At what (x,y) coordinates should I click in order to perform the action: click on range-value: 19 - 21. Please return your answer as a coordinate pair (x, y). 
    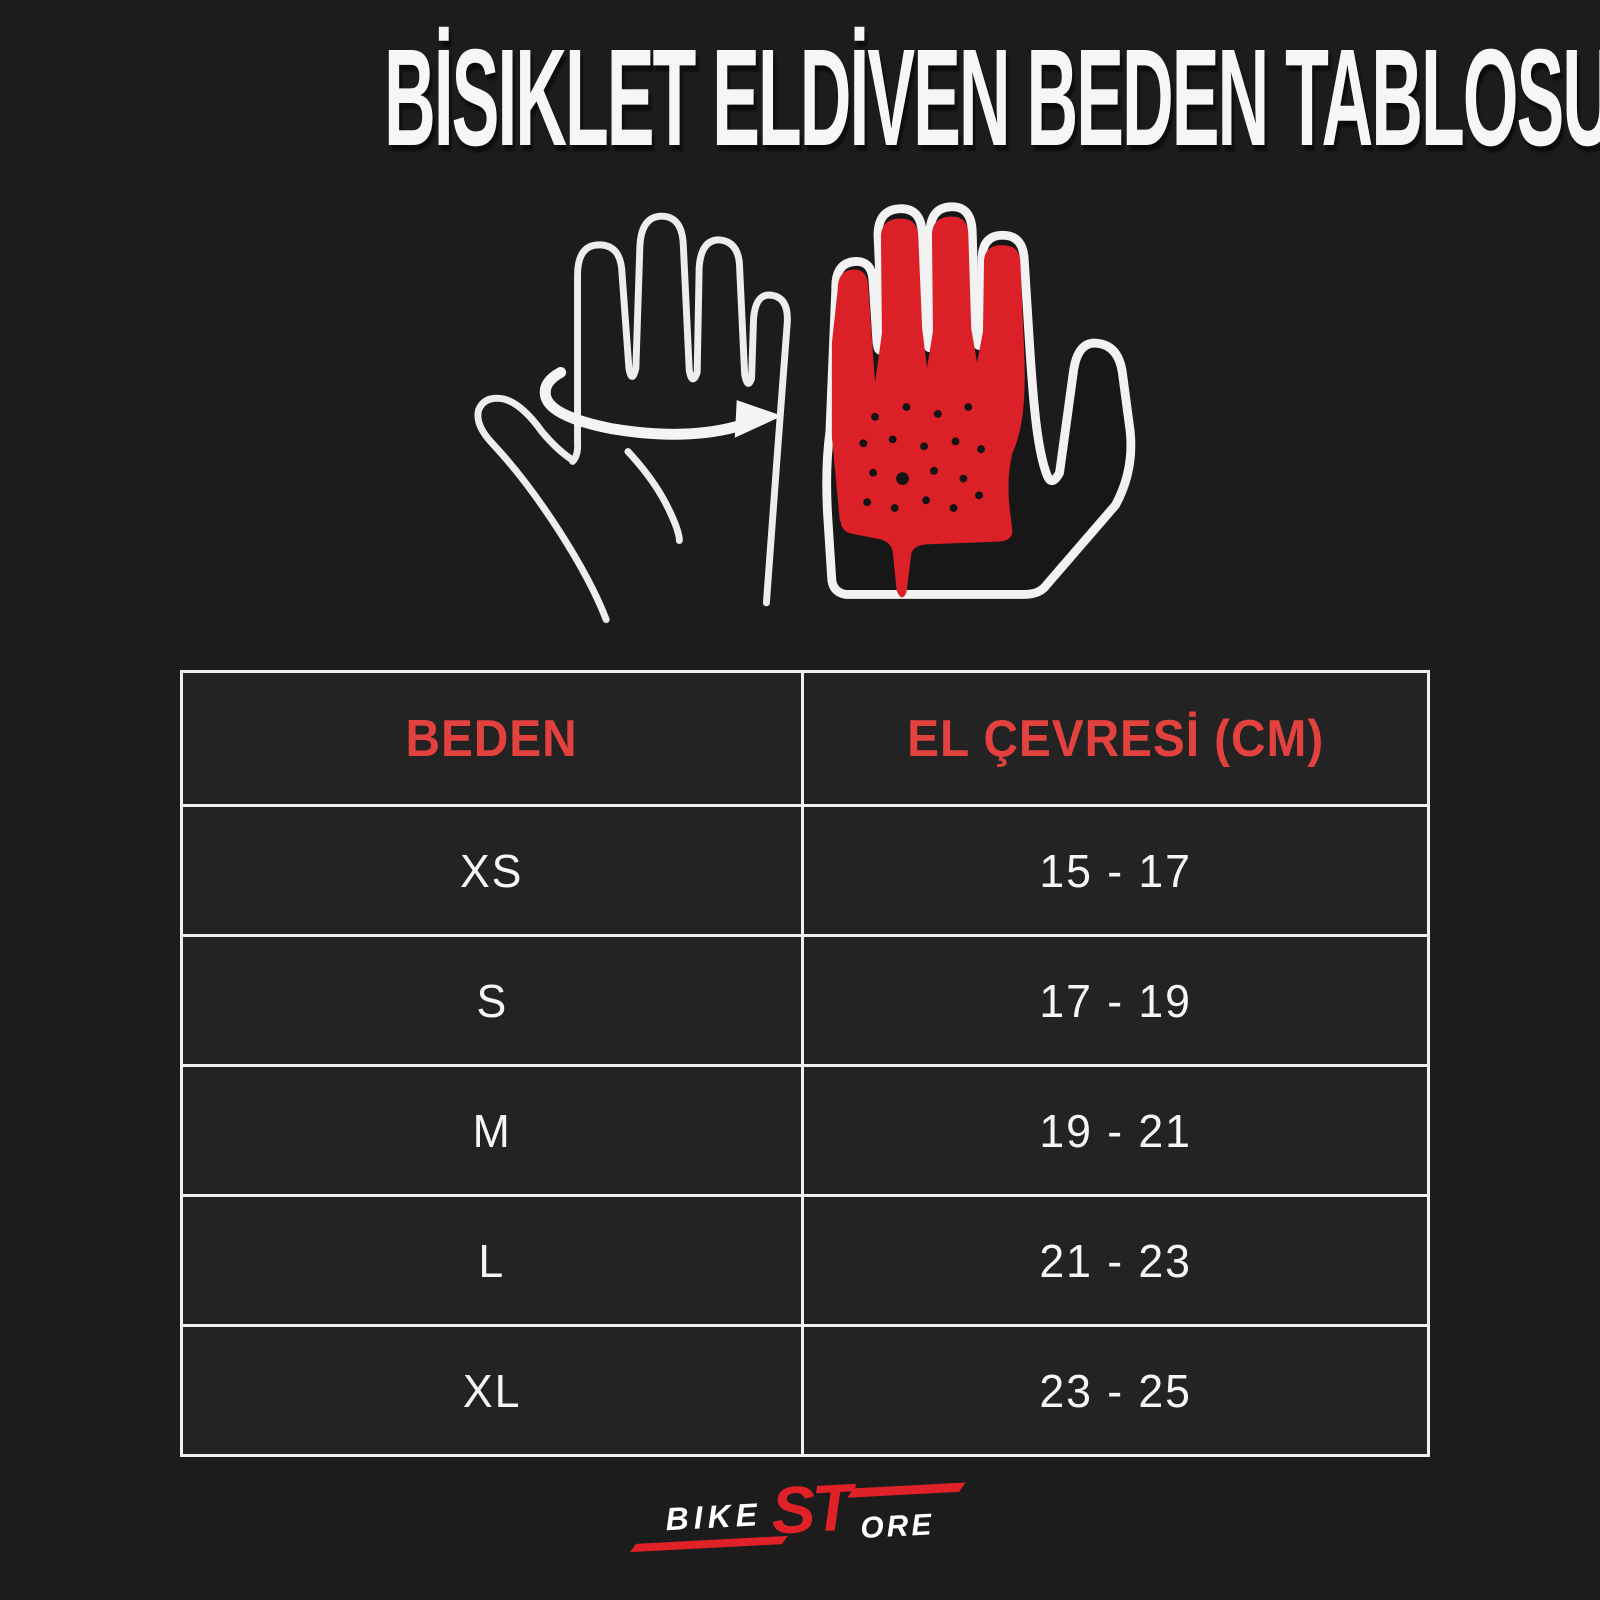
    Looking at the image, I should click on (1115, 1130).